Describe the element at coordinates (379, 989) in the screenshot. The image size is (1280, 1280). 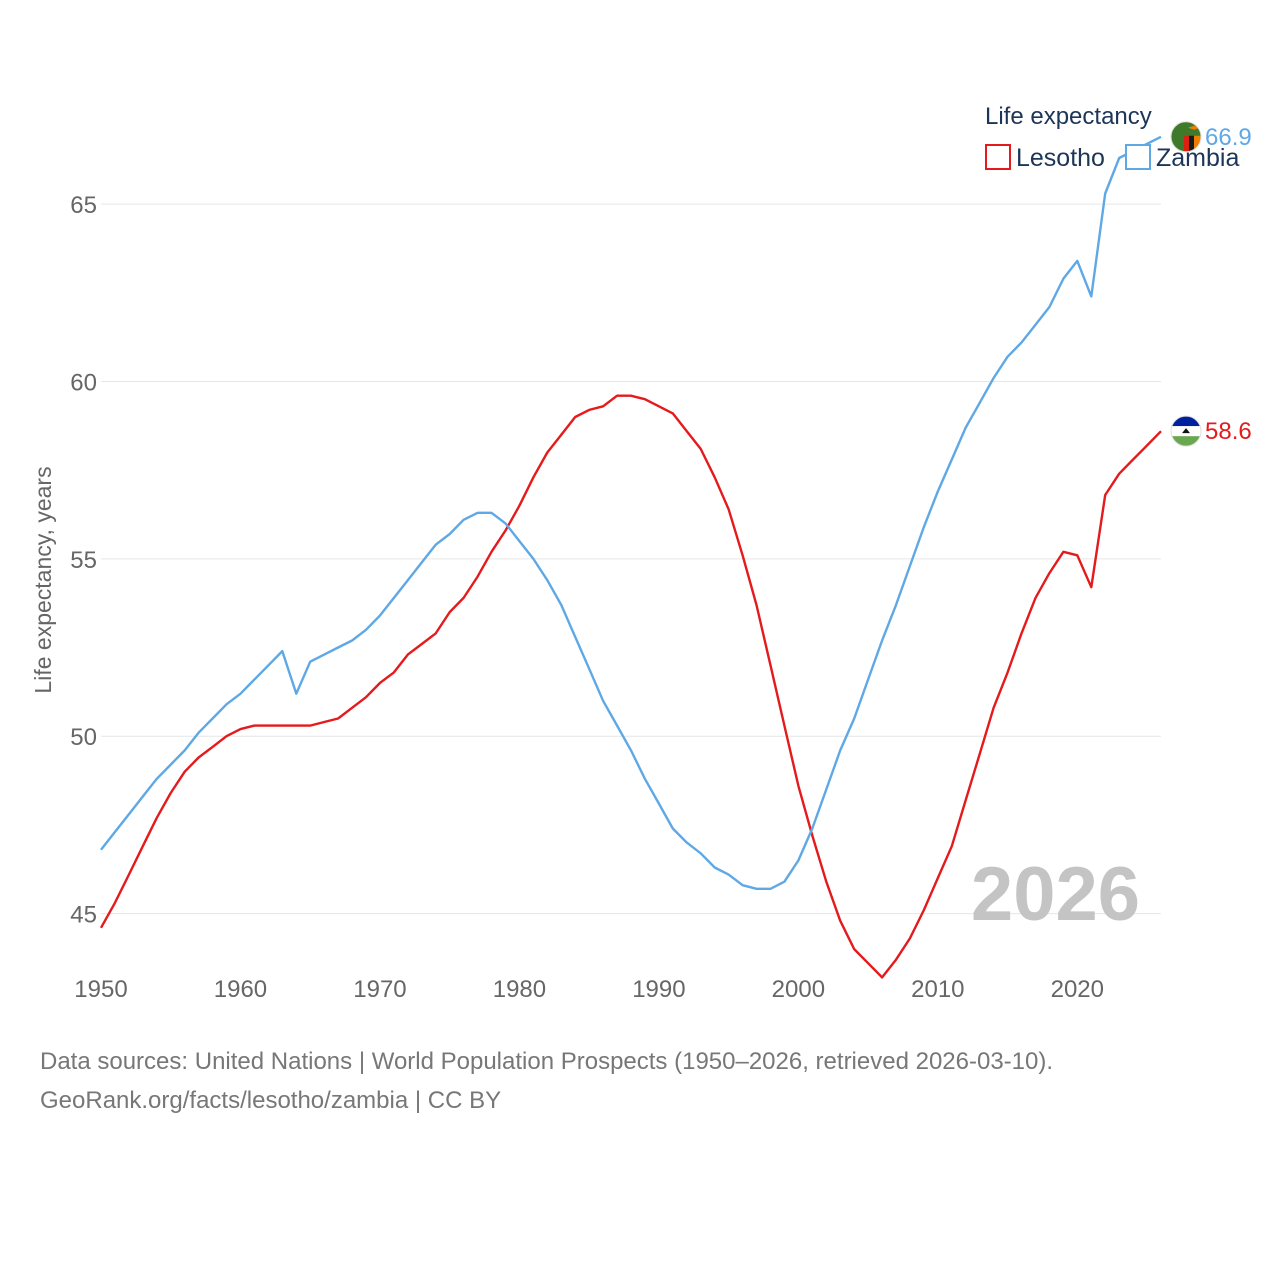
I see `x-tick-label-1970: 1970` at that location.